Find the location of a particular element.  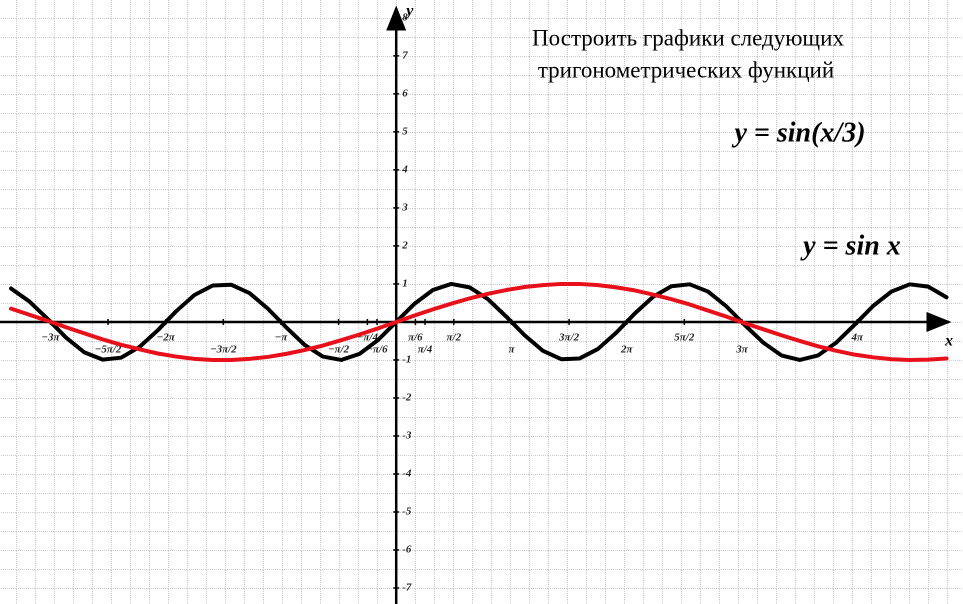

y-axis-label: y is located at coordinates (409, 11).